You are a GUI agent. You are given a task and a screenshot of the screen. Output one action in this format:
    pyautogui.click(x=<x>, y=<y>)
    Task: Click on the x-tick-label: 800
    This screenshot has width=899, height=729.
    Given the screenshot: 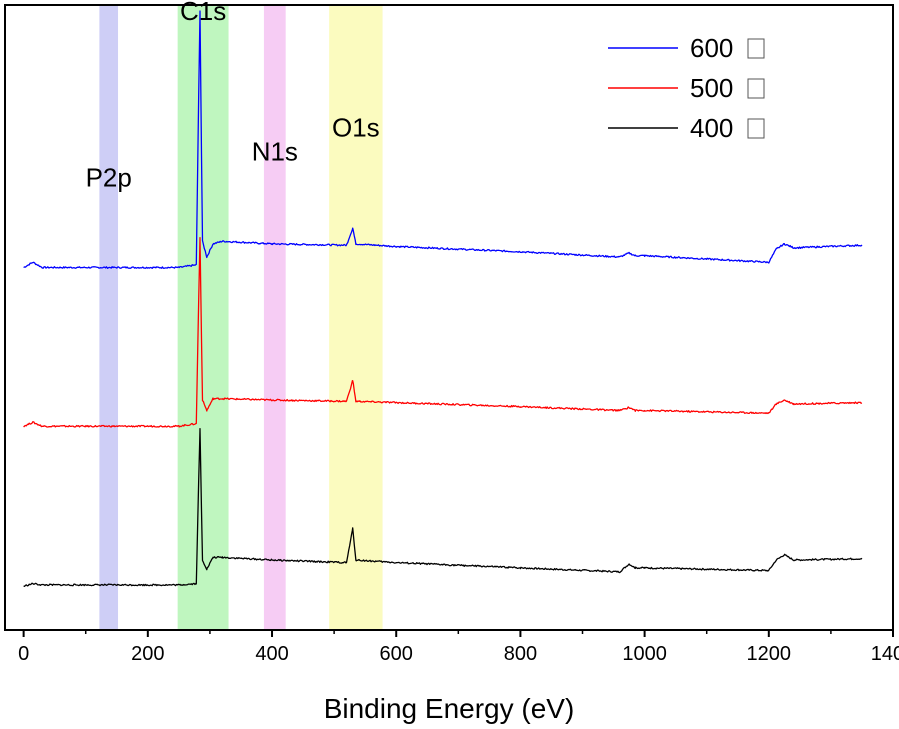 What is the action you would take?
    pyautogui.click(x=520, y=654)
    